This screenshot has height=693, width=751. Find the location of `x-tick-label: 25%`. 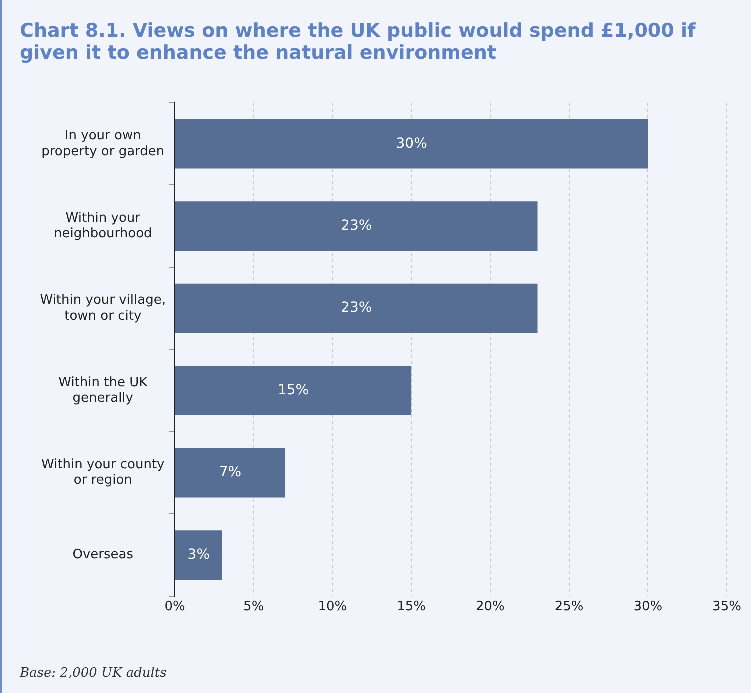

x-tick-label: 25% is located at coordinates (569, 607).